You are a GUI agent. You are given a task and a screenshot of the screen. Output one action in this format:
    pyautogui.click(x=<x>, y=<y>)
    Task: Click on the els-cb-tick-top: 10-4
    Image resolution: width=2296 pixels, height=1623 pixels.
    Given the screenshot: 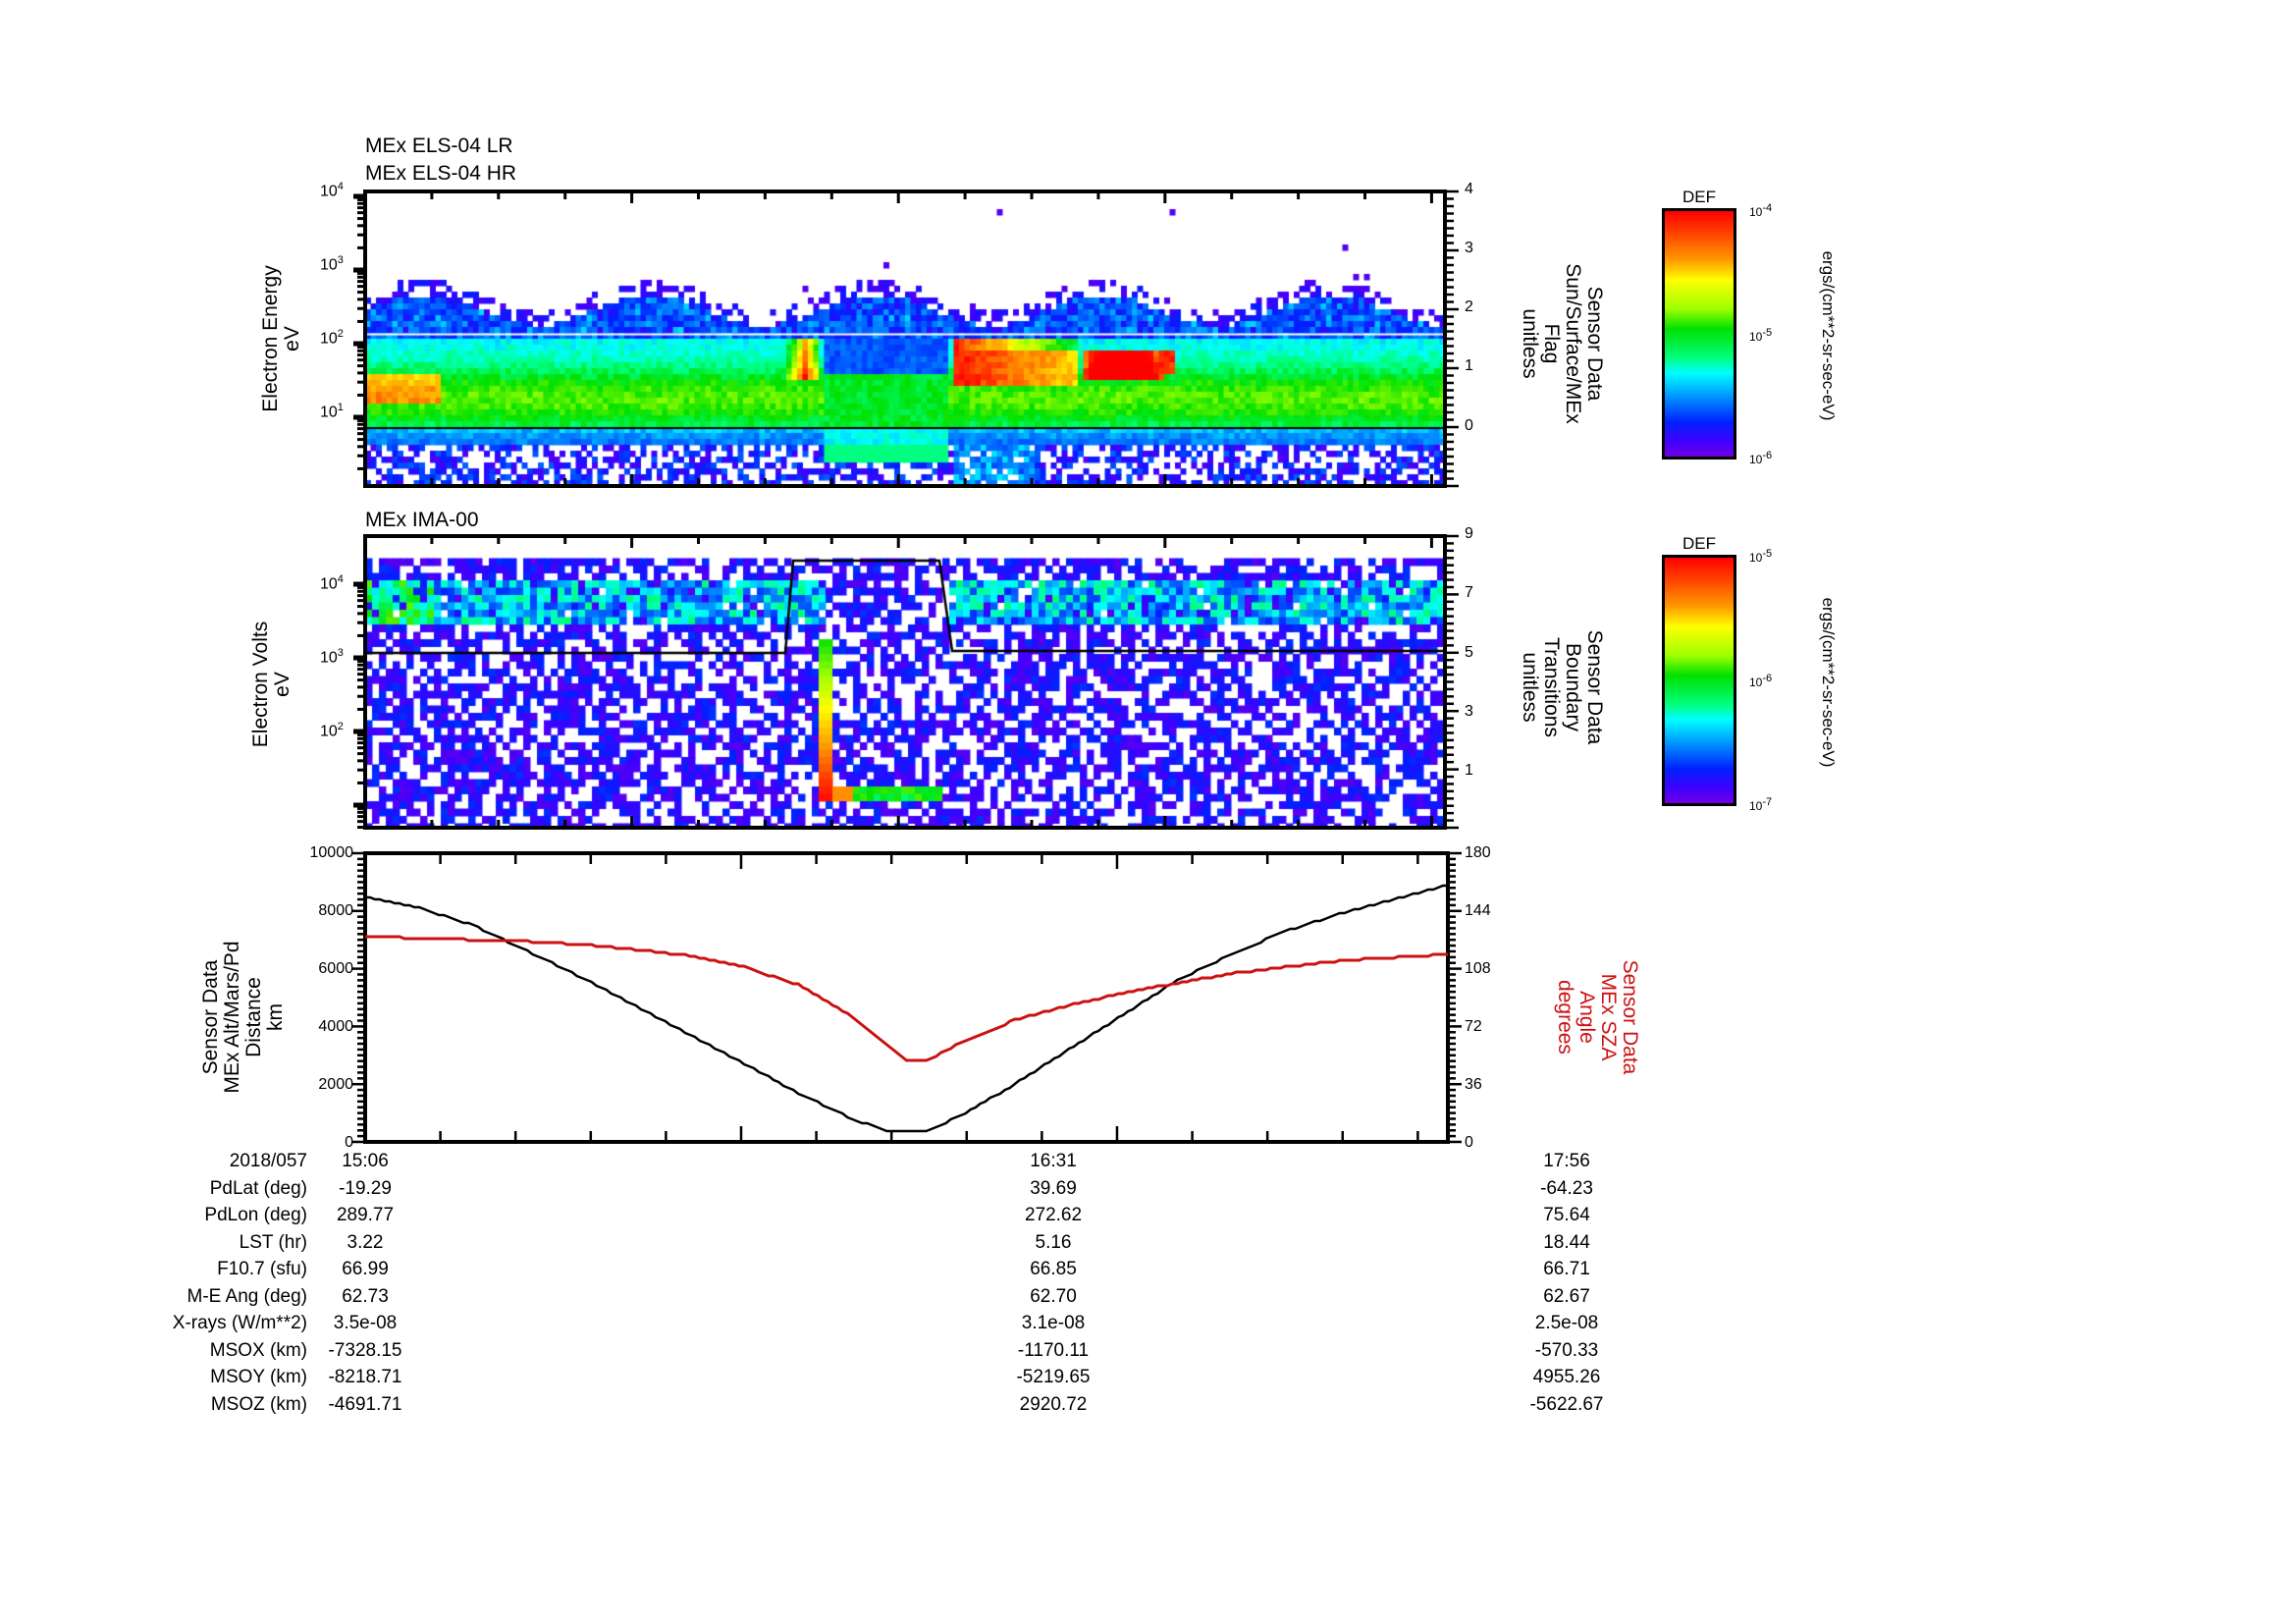 What is the action you would take?
    pyautogui.click(x=1761, y=211)
    